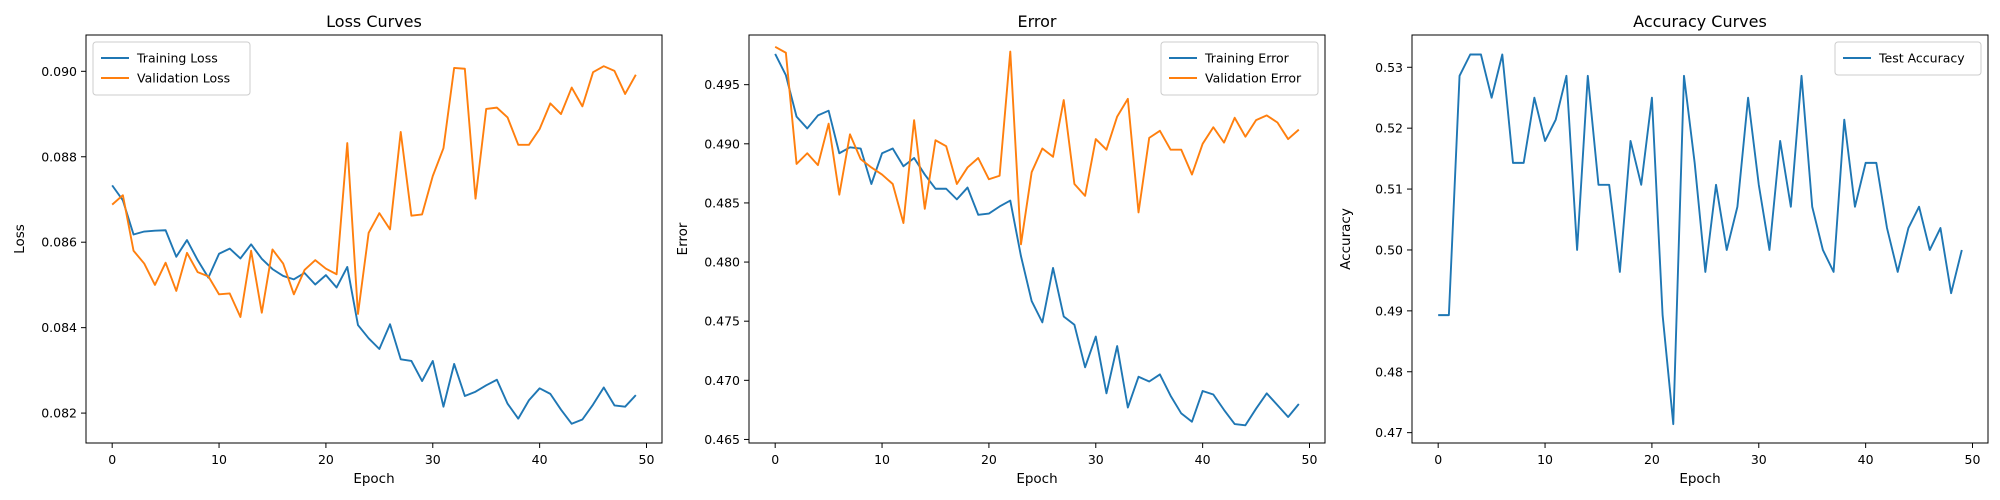 This screenshot has height=500, width=2000. I want to click on legend-label: Validation Loss, so click(183, 78).